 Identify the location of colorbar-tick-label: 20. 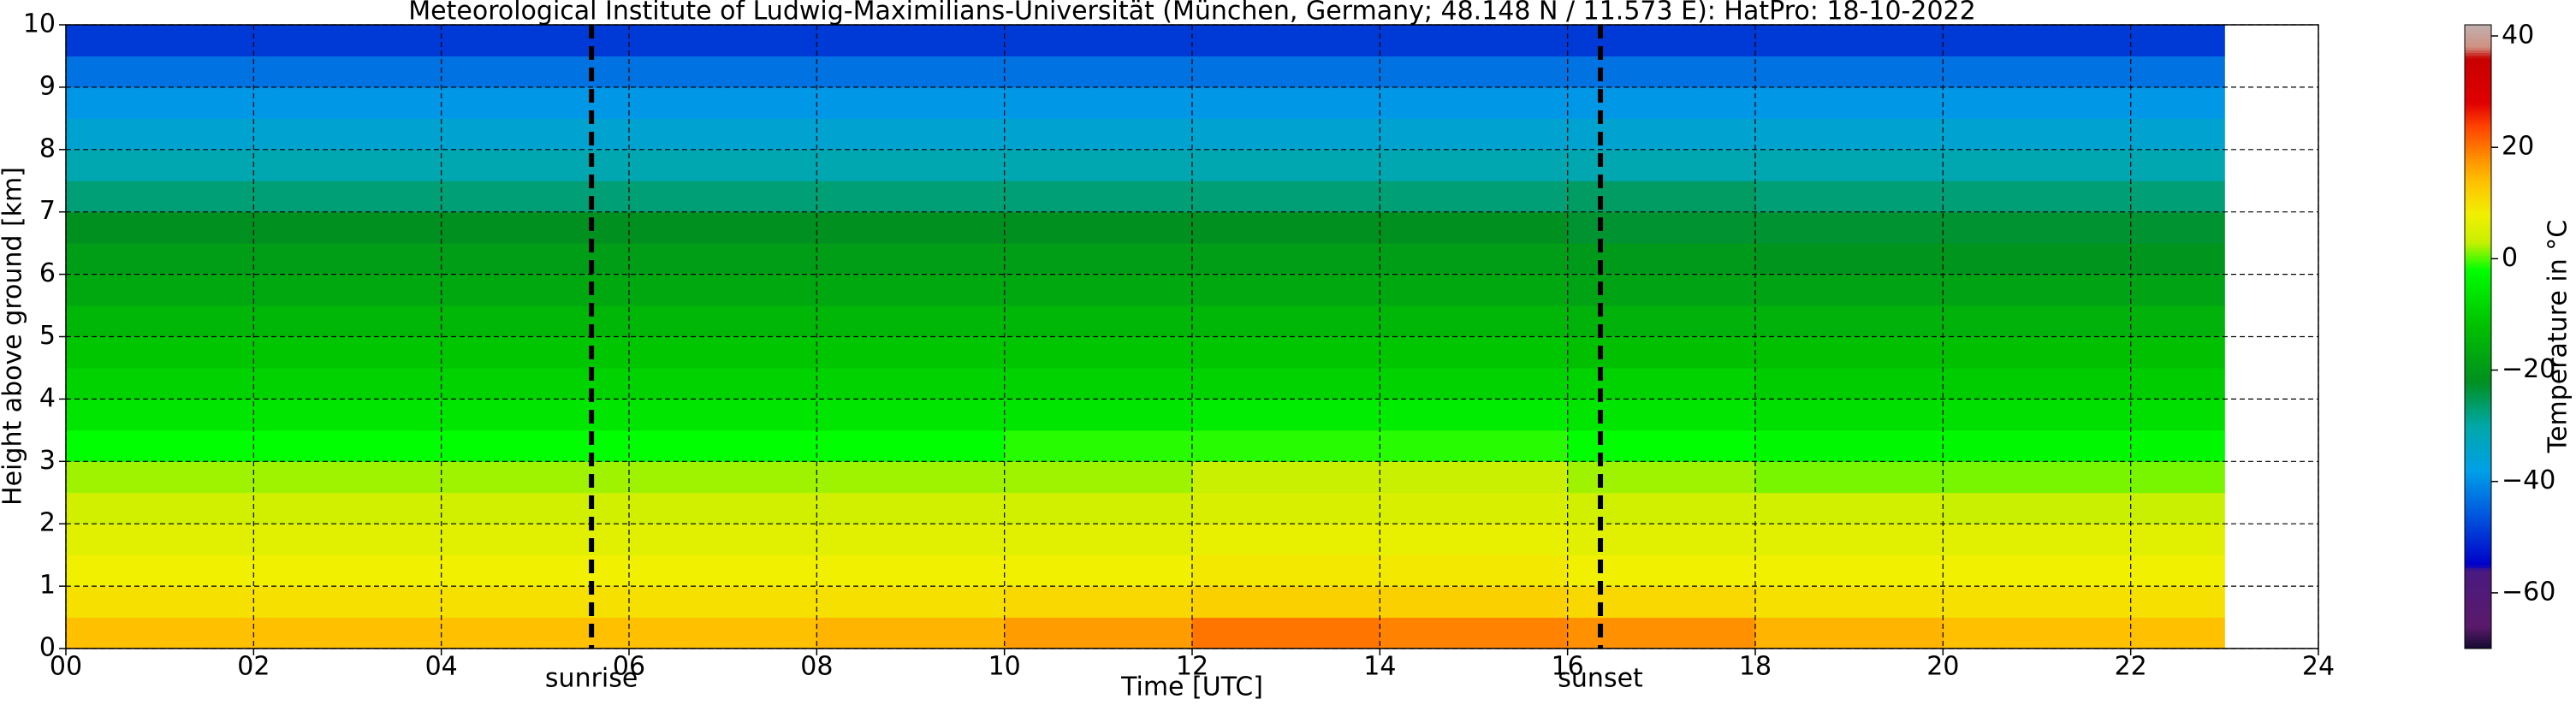
(2518, 147).